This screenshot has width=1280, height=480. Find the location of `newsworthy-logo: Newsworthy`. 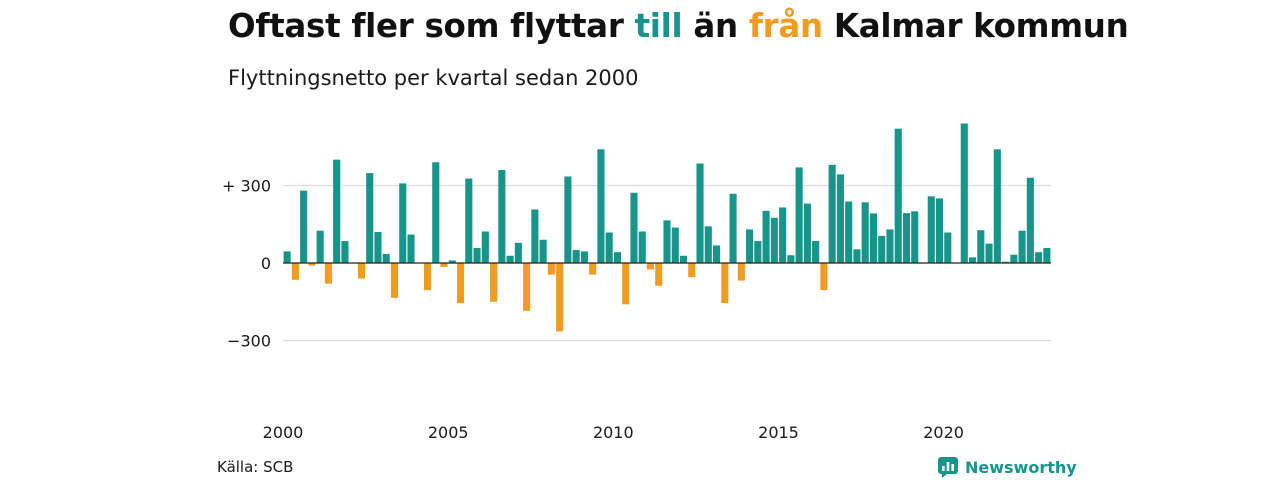

newsworthy-logo: Newsworthy is located at coordinates (1007, 467).